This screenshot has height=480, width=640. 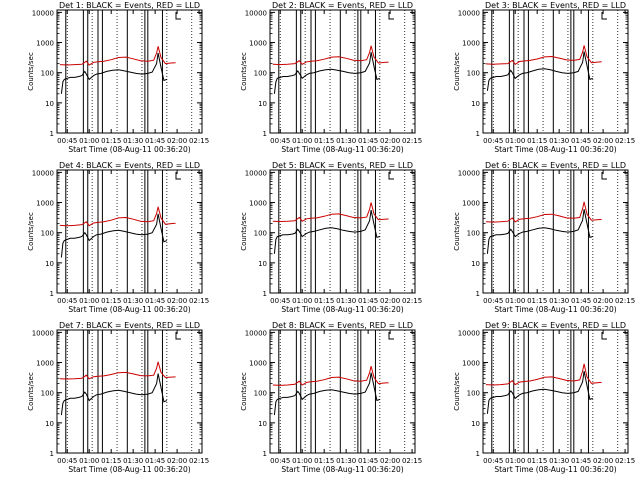 What do you see at coordinates (555, 165) in the screenshot?
I see `panel-title: Det 6: BLACK = Events, RED = LLD` at bounding box center [555, 165].